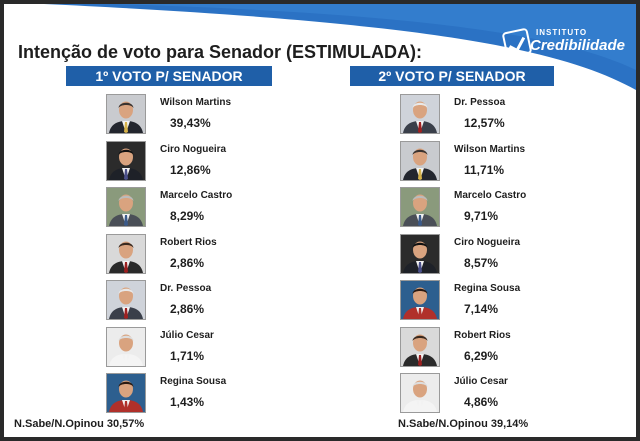 The height and width of the screenshot is (441, 640). What do you see at coordinates (518, 255) in the screenshot?
I see `second-vote-candidate-ciro-nogueira: Ciro Nogueira 8,57%` at bounding box center [518, 255].